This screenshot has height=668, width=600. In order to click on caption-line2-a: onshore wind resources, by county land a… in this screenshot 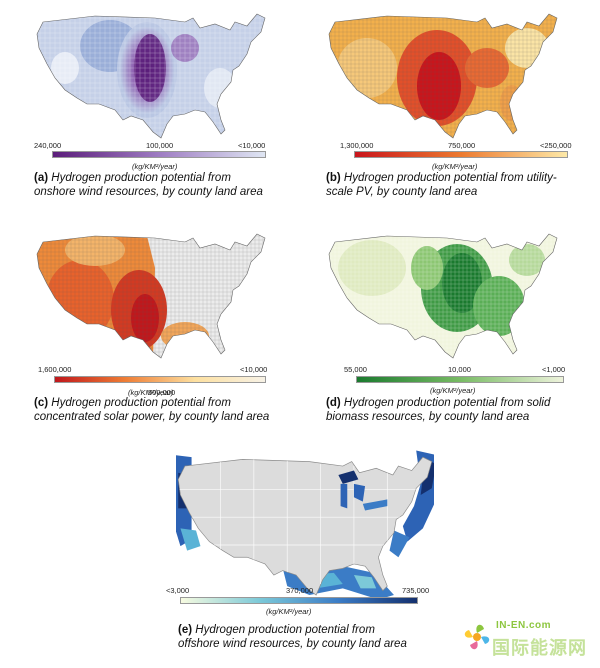, I will do `click(148, 191)`.